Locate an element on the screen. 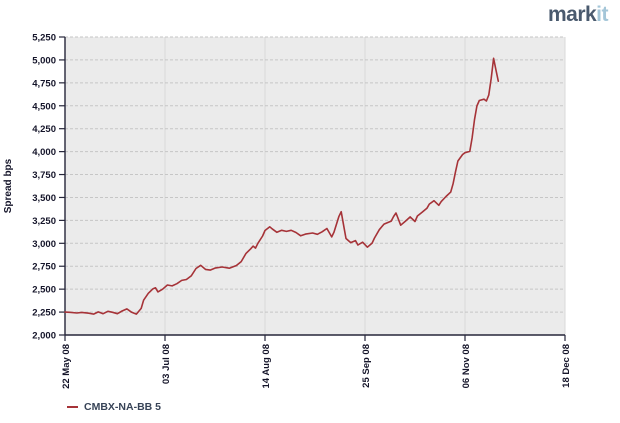 The height and width of the screenshot is (423, 620). x-tick-label: 06 Nov 08 is located at coordinates (466, 366).